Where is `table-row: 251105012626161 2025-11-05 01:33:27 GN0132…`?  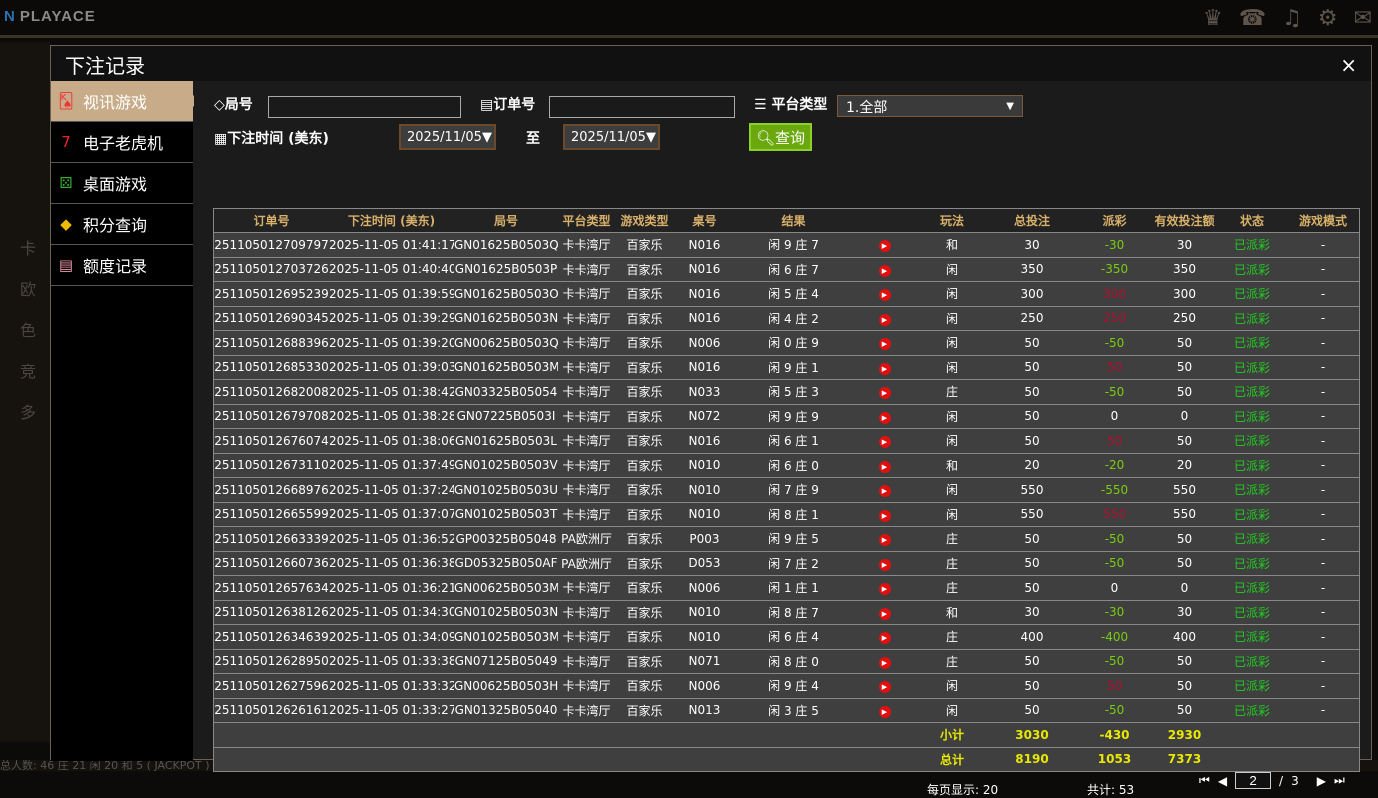 table-row: 251105012626161 2025-11-05 01:33:27 GN0132… is located at coordinates (786, 710).